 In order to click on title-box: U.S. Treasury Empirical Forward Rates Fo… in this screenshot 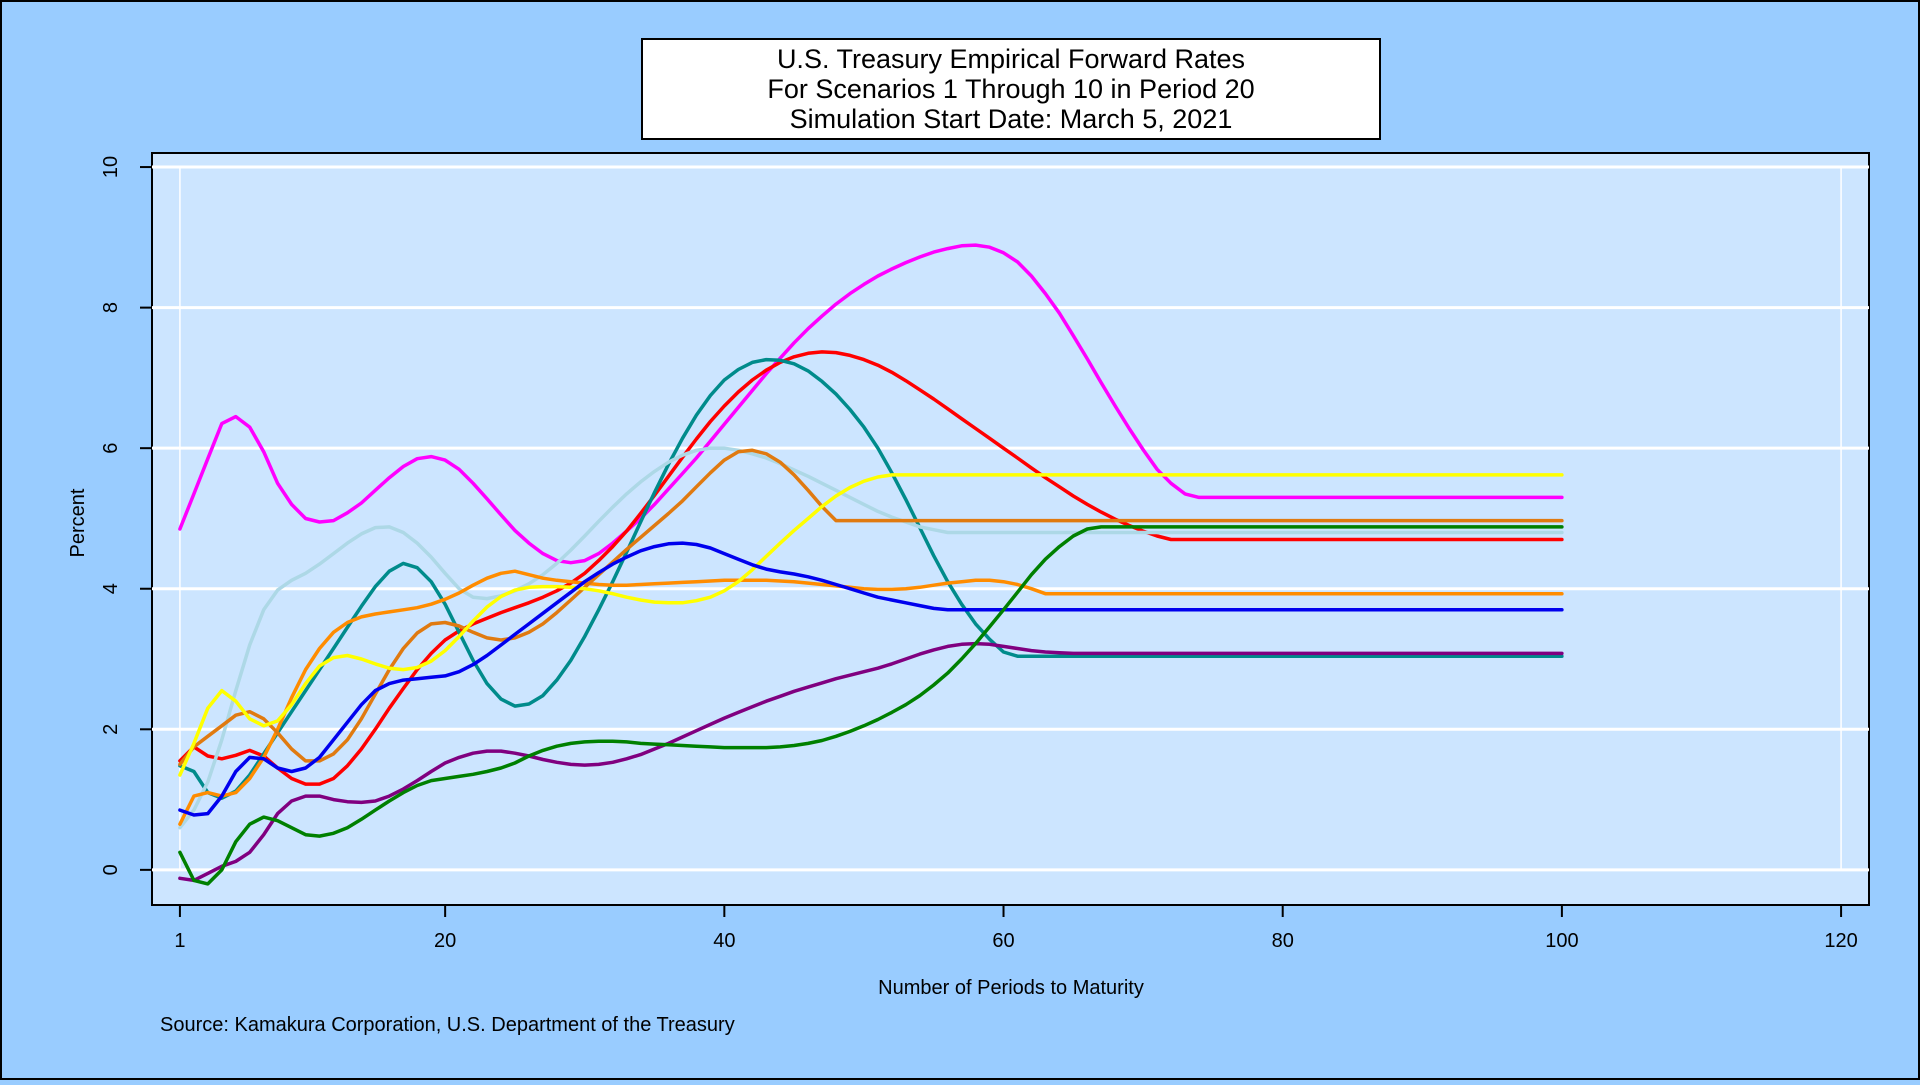, I will do `click(1011, 89)`.